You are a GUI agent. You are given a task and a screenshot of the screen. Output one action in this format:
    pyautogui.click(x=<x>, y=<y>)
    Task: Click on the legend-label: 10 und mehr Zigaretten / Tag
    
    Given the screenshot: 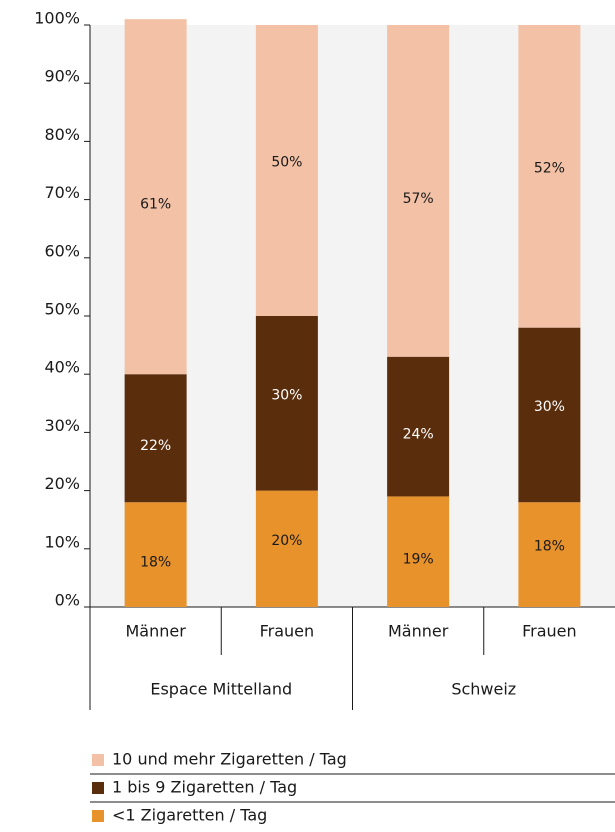 What is the action you would take?
    pyautogui.click(x=229, y=759)
    